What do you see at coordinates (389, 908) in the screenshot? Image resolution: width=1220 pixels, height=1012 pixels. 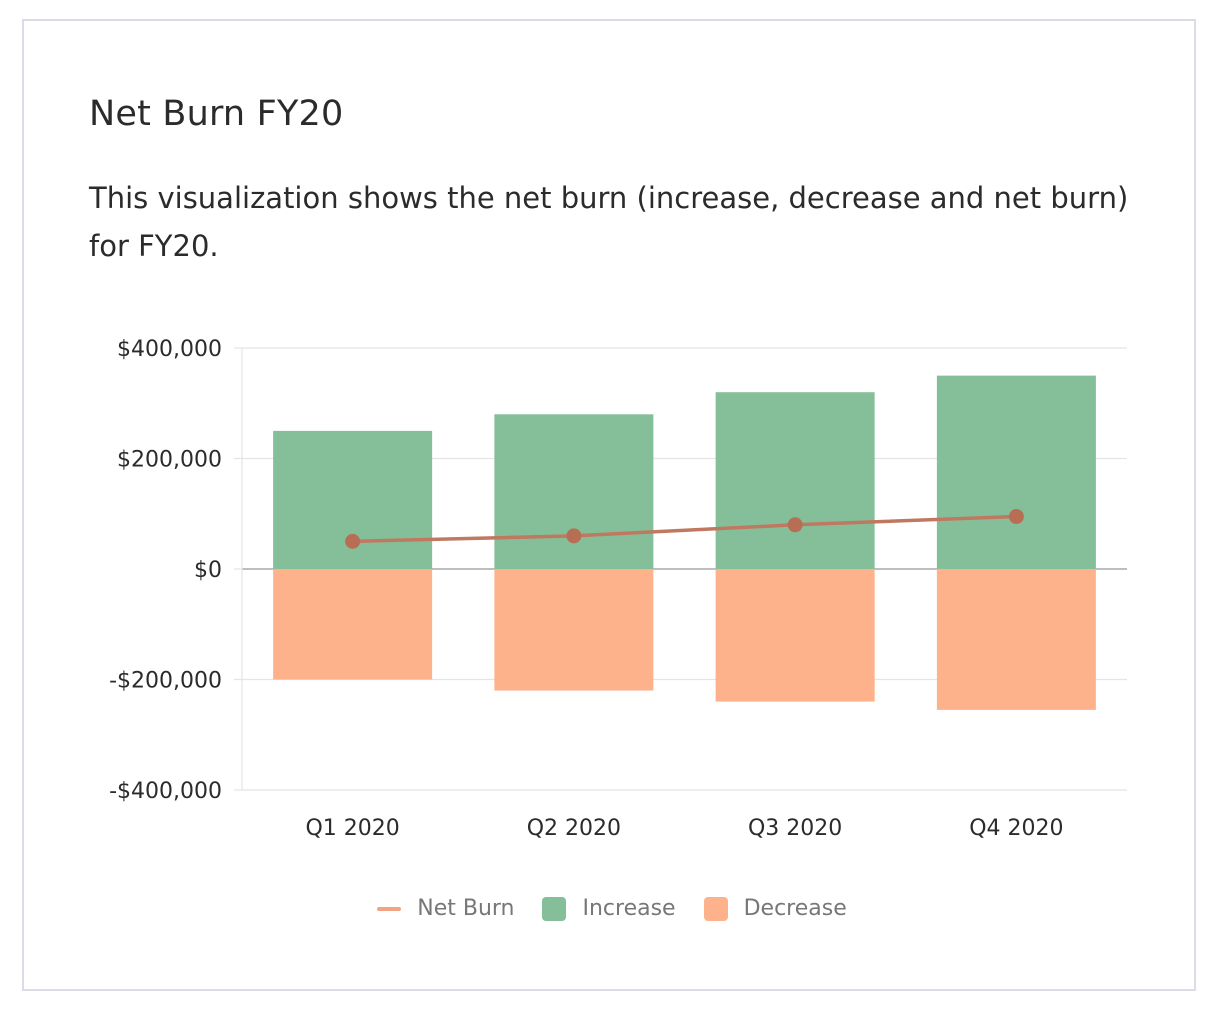 I see `legend-line-marker` at bounding box center [389, 908].